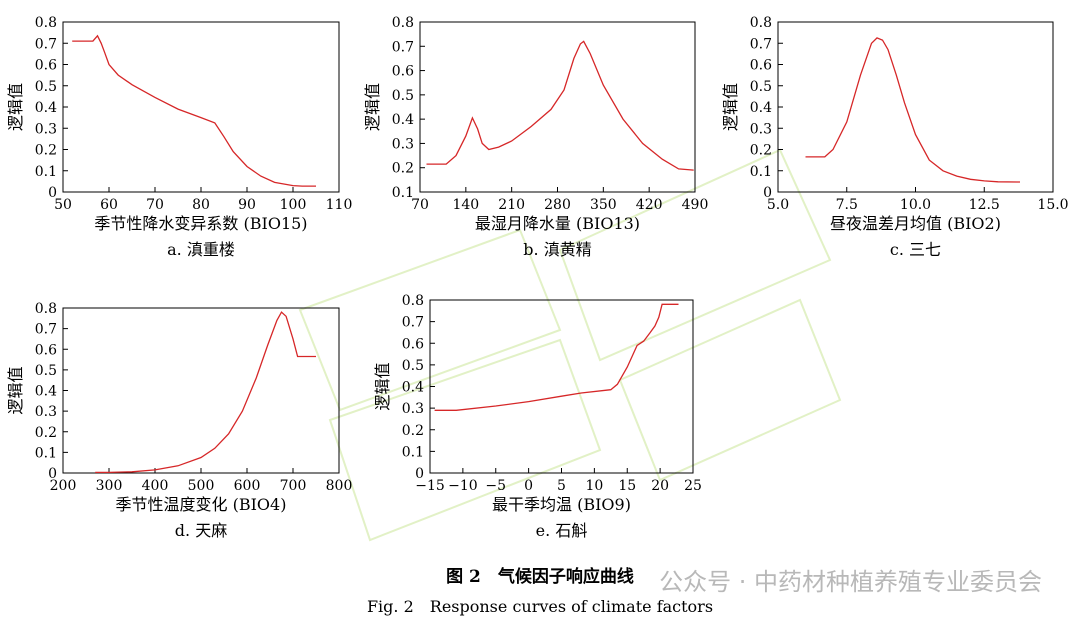 The height and width of the screenshot is (626, 1080). I want to click on x-tick-label: 420, so click(649, 205).